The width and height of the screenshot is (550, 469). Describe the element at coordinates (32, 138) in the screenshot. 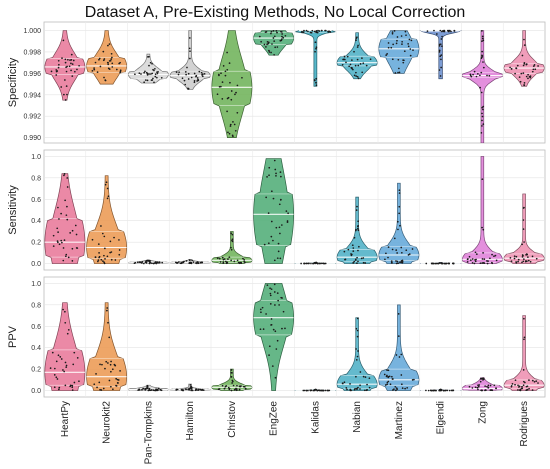

I see `y-tick-label: 0.990` at that location.